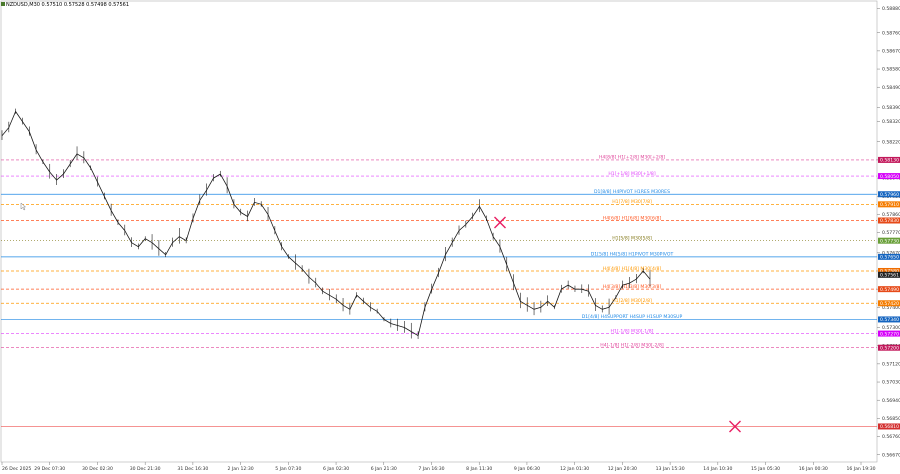 This screenshot has height=474, width=900. What do you see at coordinates (192, 469) in the screenshot?
I see `time-axis-label: 31 Dec 16:30` at bounding box center [192, 469].